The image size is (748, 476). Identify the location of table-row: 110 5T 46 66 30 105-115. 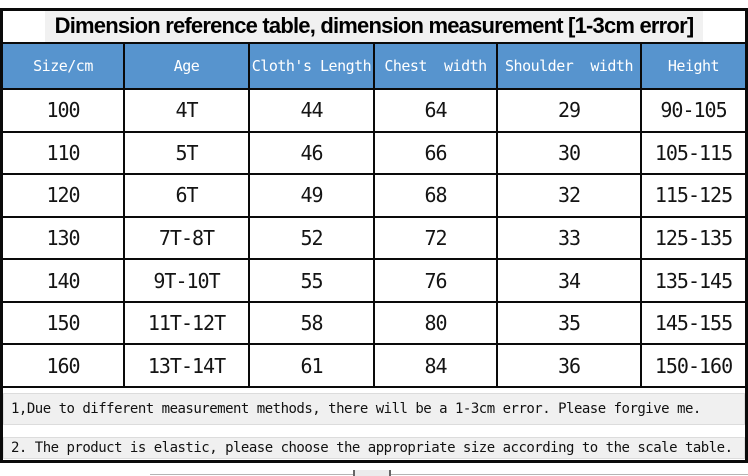
(374, 153).